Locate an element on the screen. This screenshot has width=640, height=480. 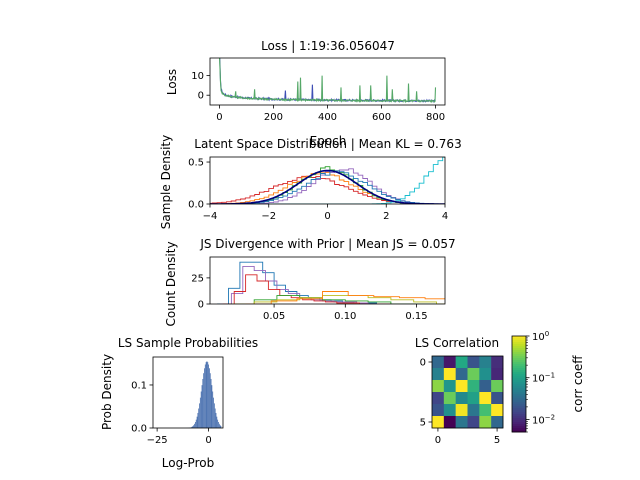
colorbar-tick-label: 10⁰ is located at coordinates (540, 336).